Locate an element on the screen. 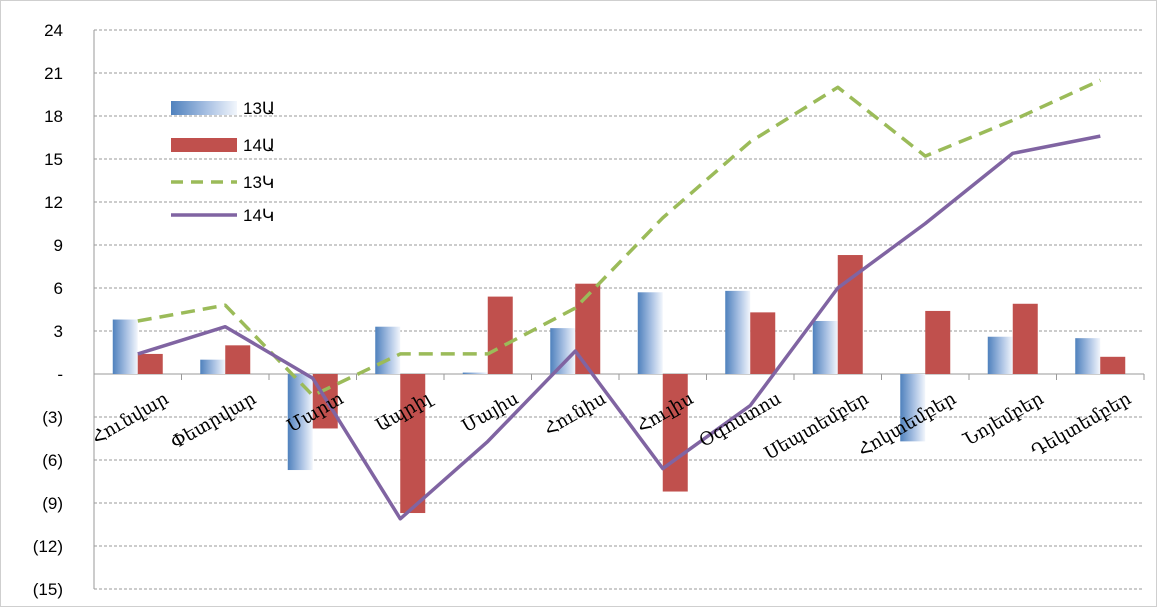  y-tick-label: (9) is located at coordinates (52, 503).